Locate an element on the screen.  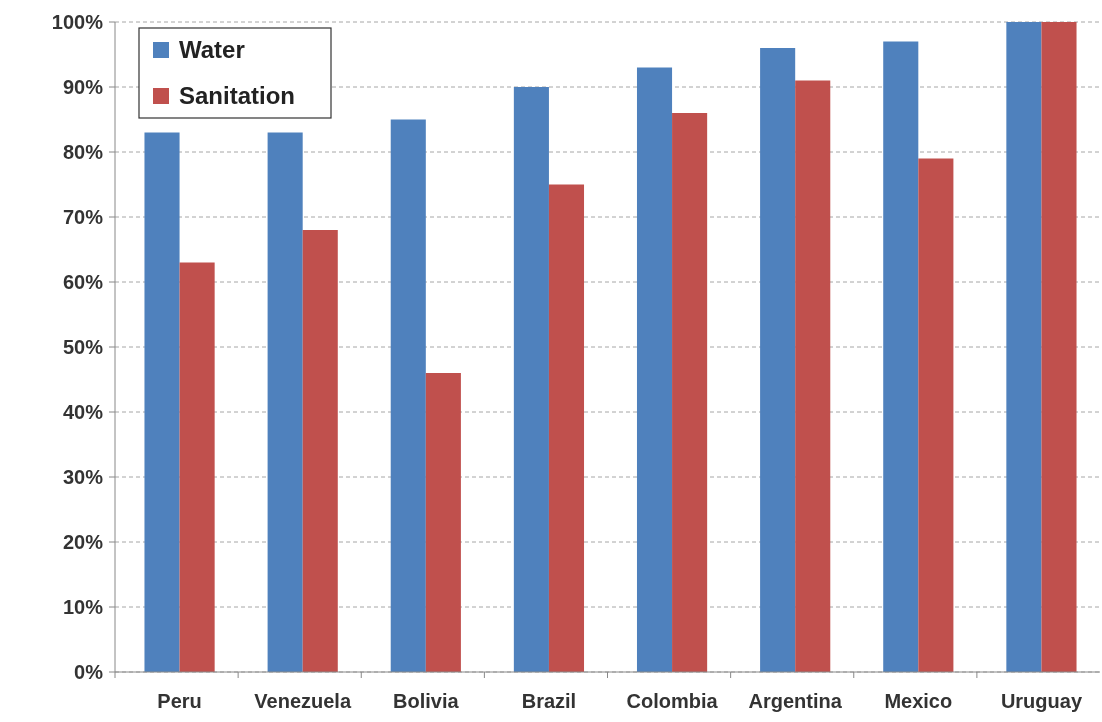
y-tick-label: 100% is located at coordinates (77, 22).